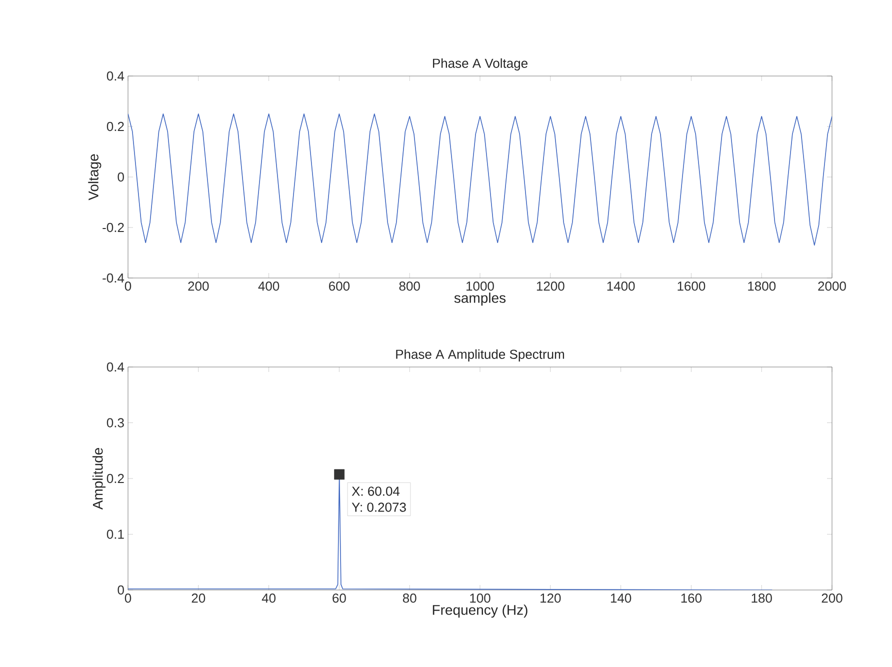 This screenshot has width=892, height=667. Describe the element at coordinates (409, 286) in the screenshot. I see `x-tick-label: 800` at that location.